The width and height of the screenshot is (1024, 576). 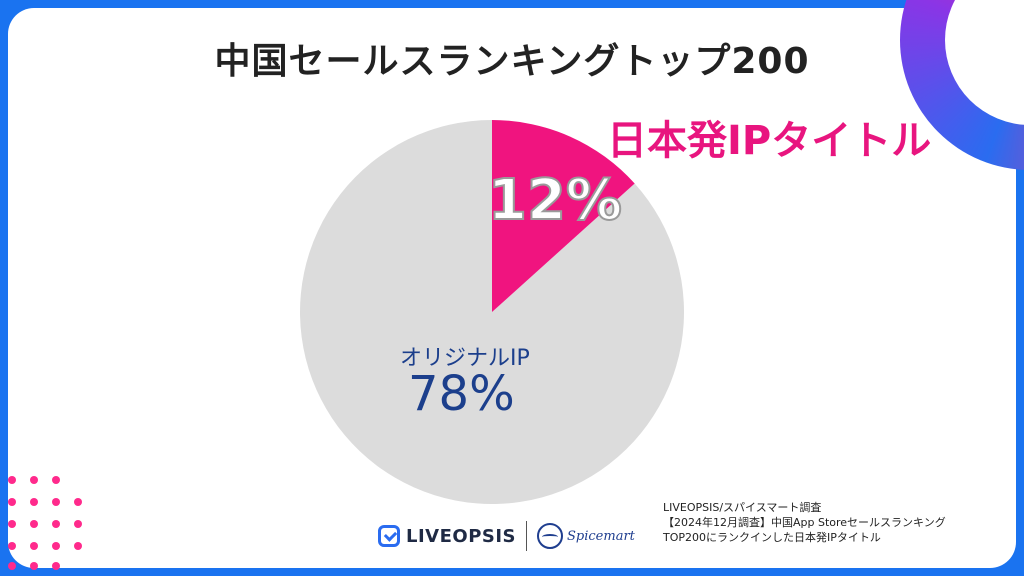 What do you see at coordinates (742, 507) in the screenshot?
I see `source-line-1: LIVEOPSIS/スパイスマート調査` at bounding box center [742, 507].